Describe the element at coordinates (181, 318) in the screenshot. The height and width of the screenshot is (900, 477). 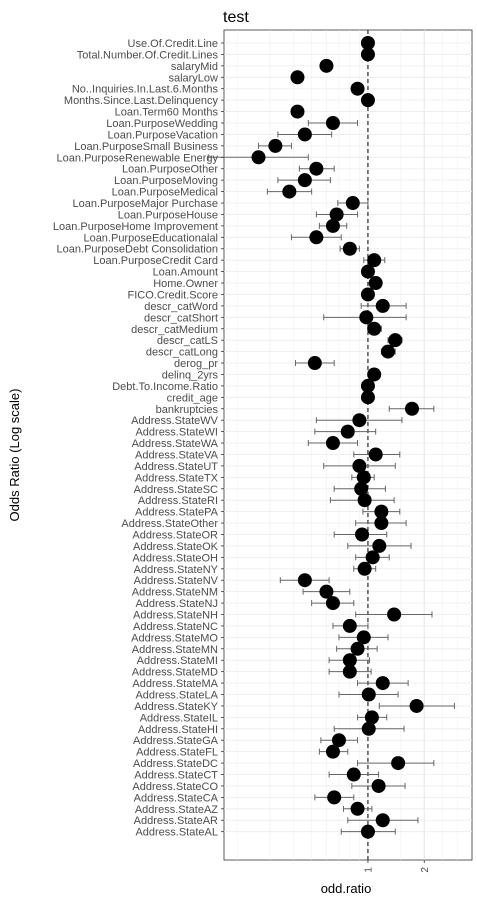
I see `y-tick-label: descr_catShort` at that location.